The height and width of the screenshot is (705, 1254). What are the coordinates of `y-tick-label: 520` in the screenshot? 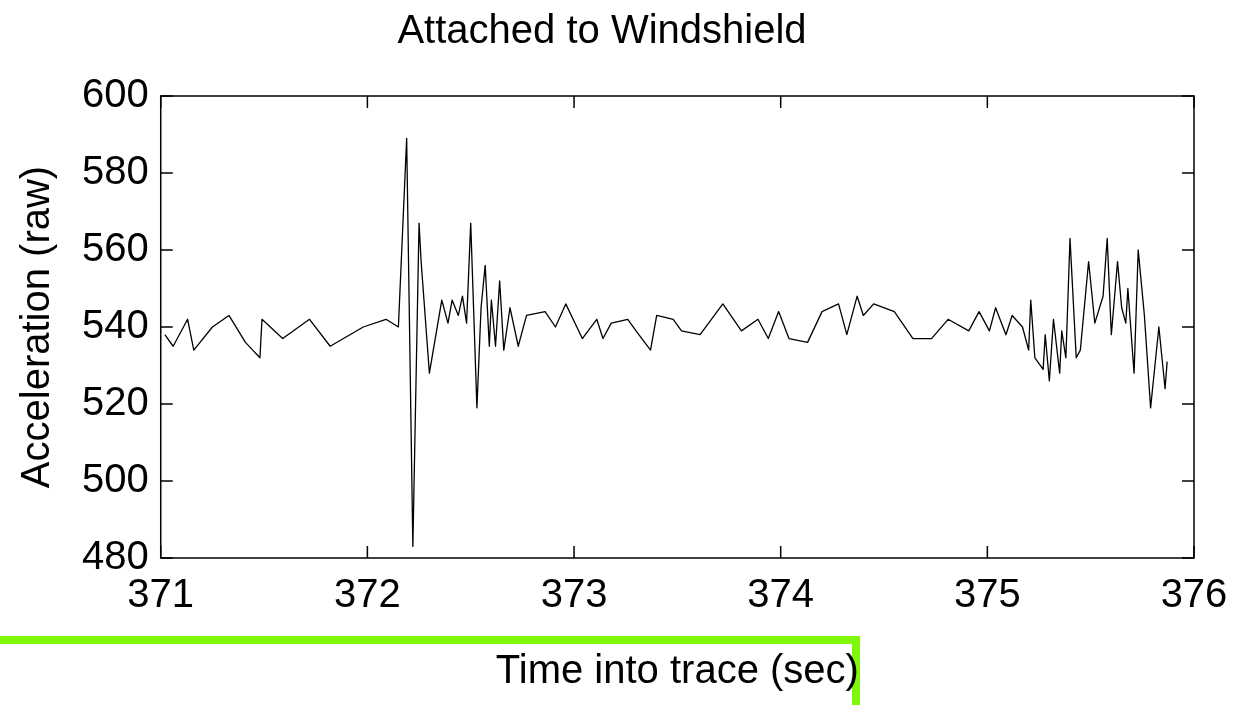 It's located at (115, 401).